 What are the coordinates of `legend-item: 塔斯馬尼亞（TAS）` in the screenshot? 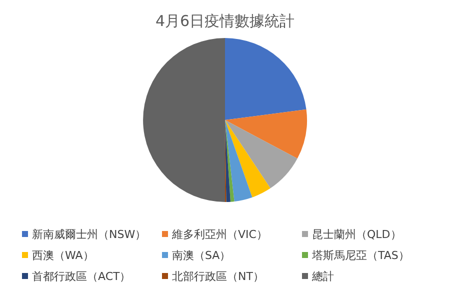 It's located at (356, 255).